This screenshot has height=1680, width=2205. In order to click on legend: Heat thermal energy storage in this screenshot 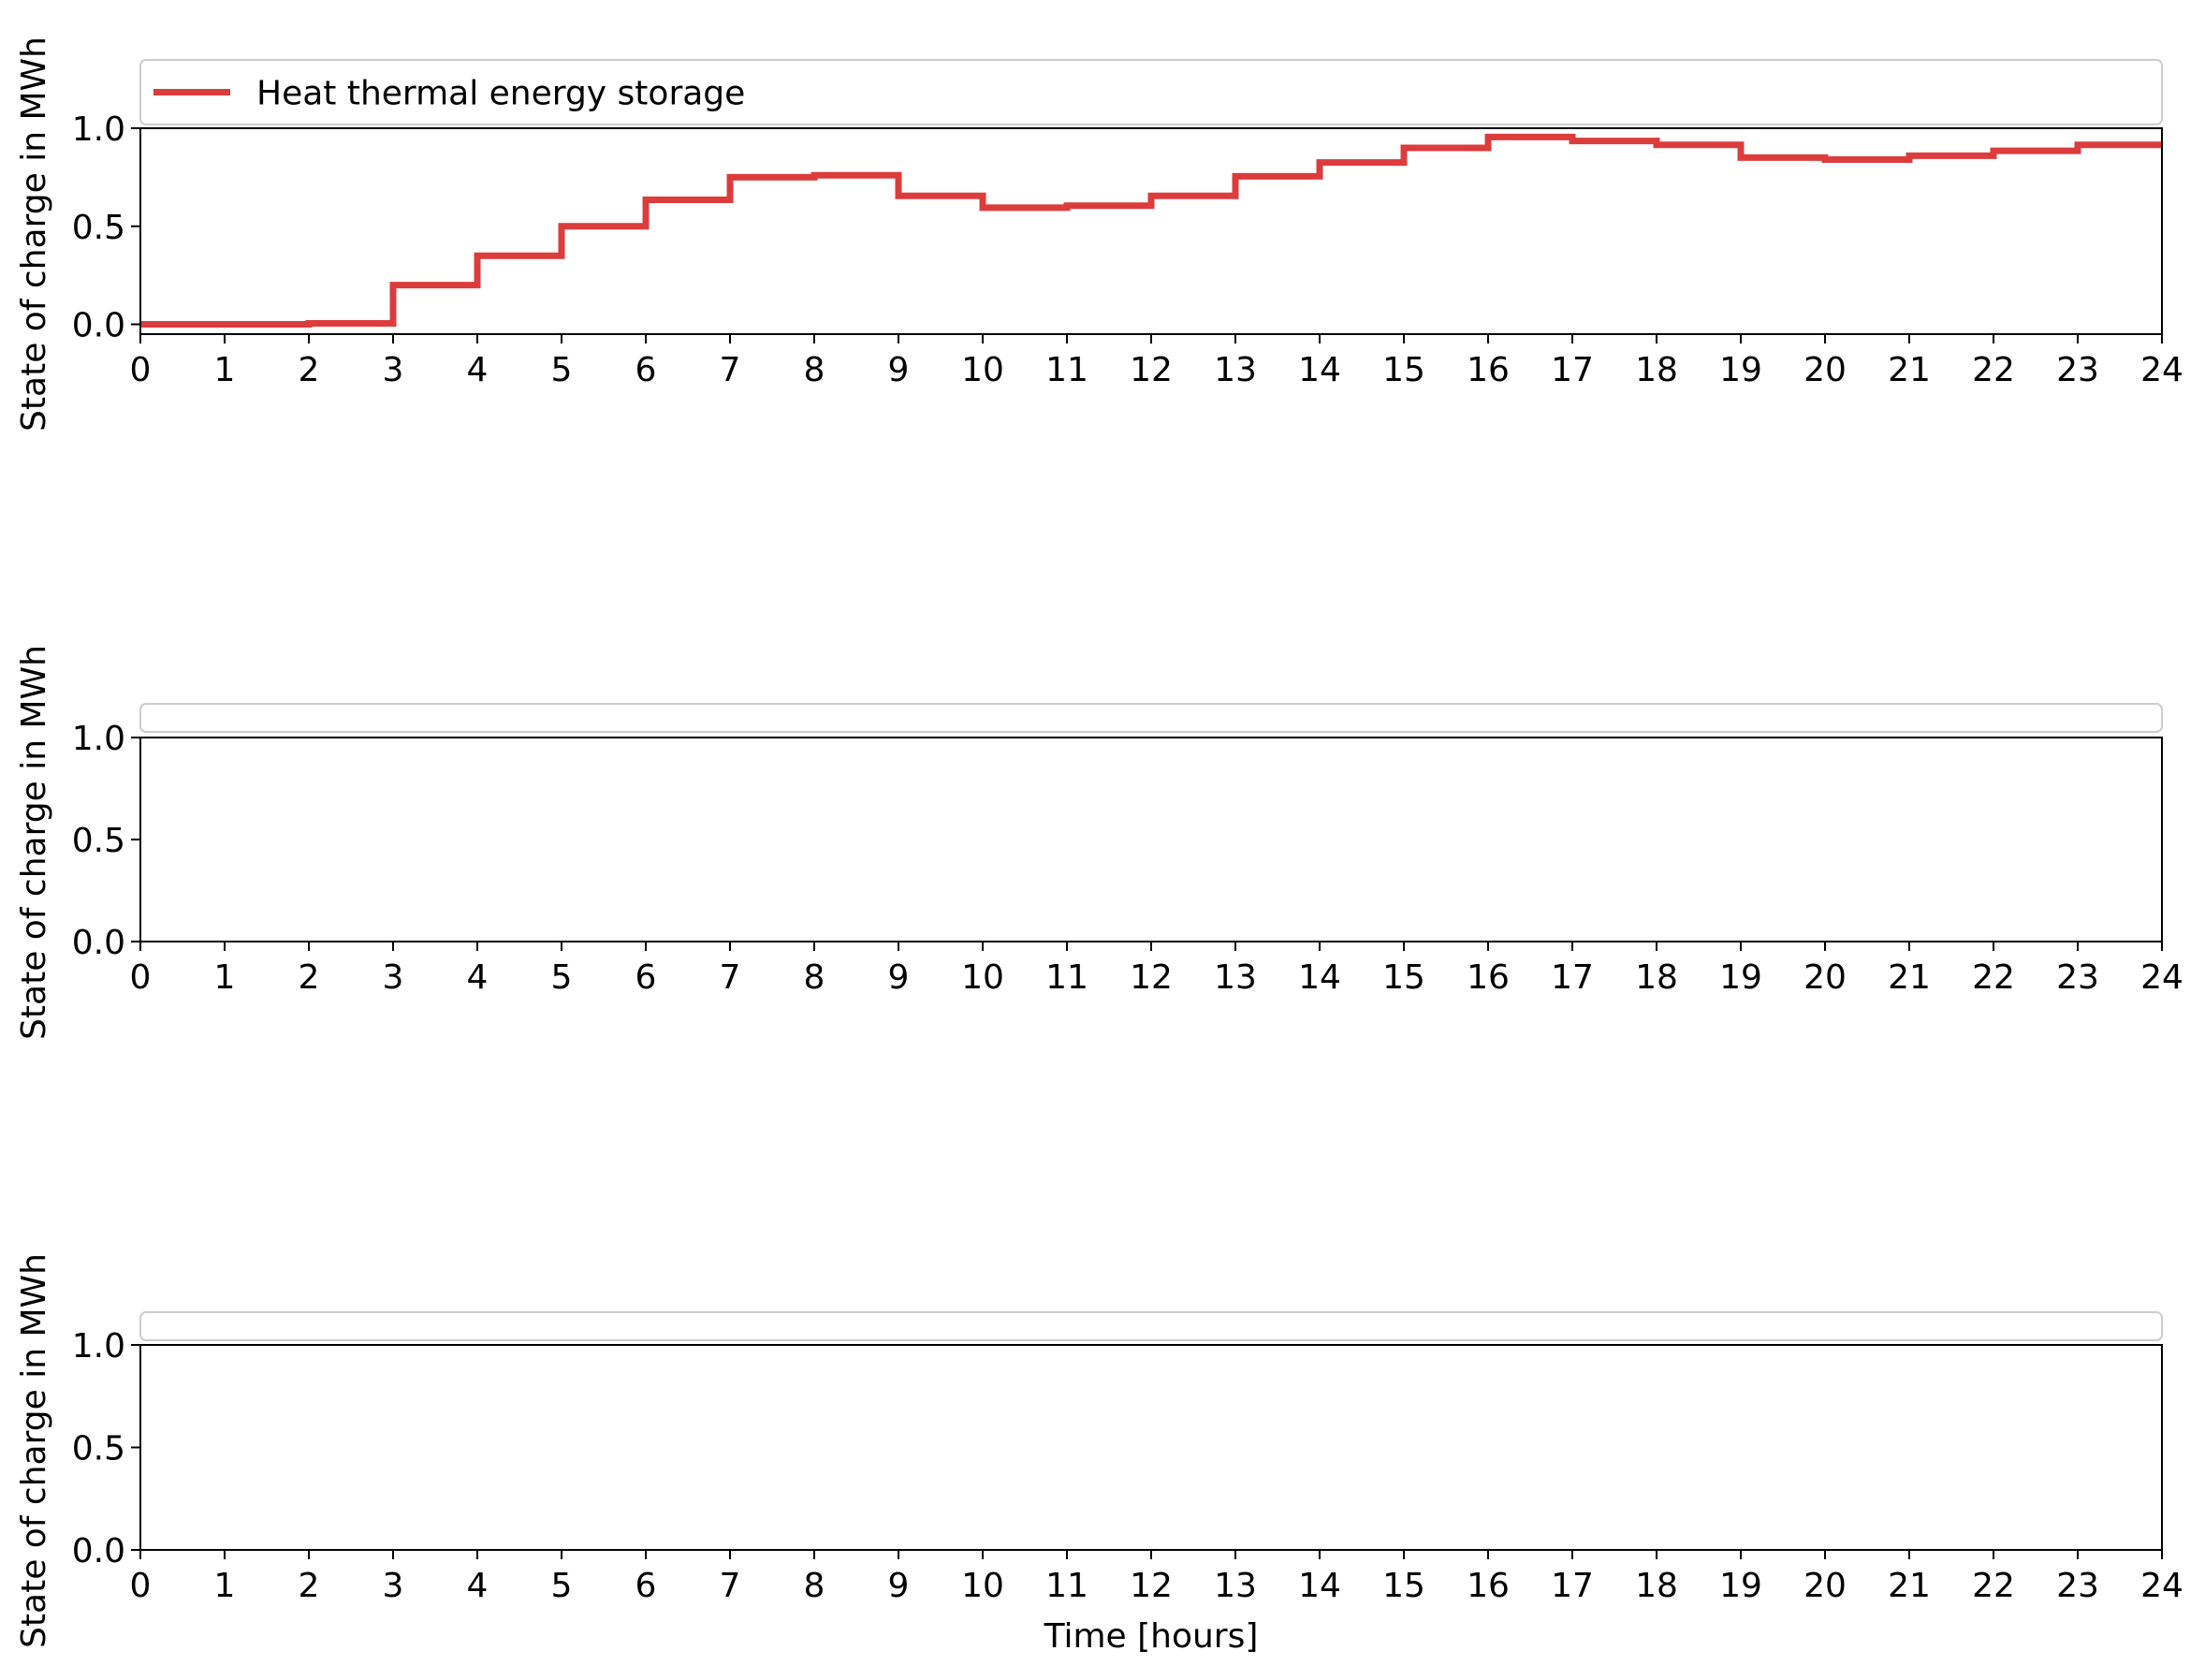, I will do `click(1151, 92)`.